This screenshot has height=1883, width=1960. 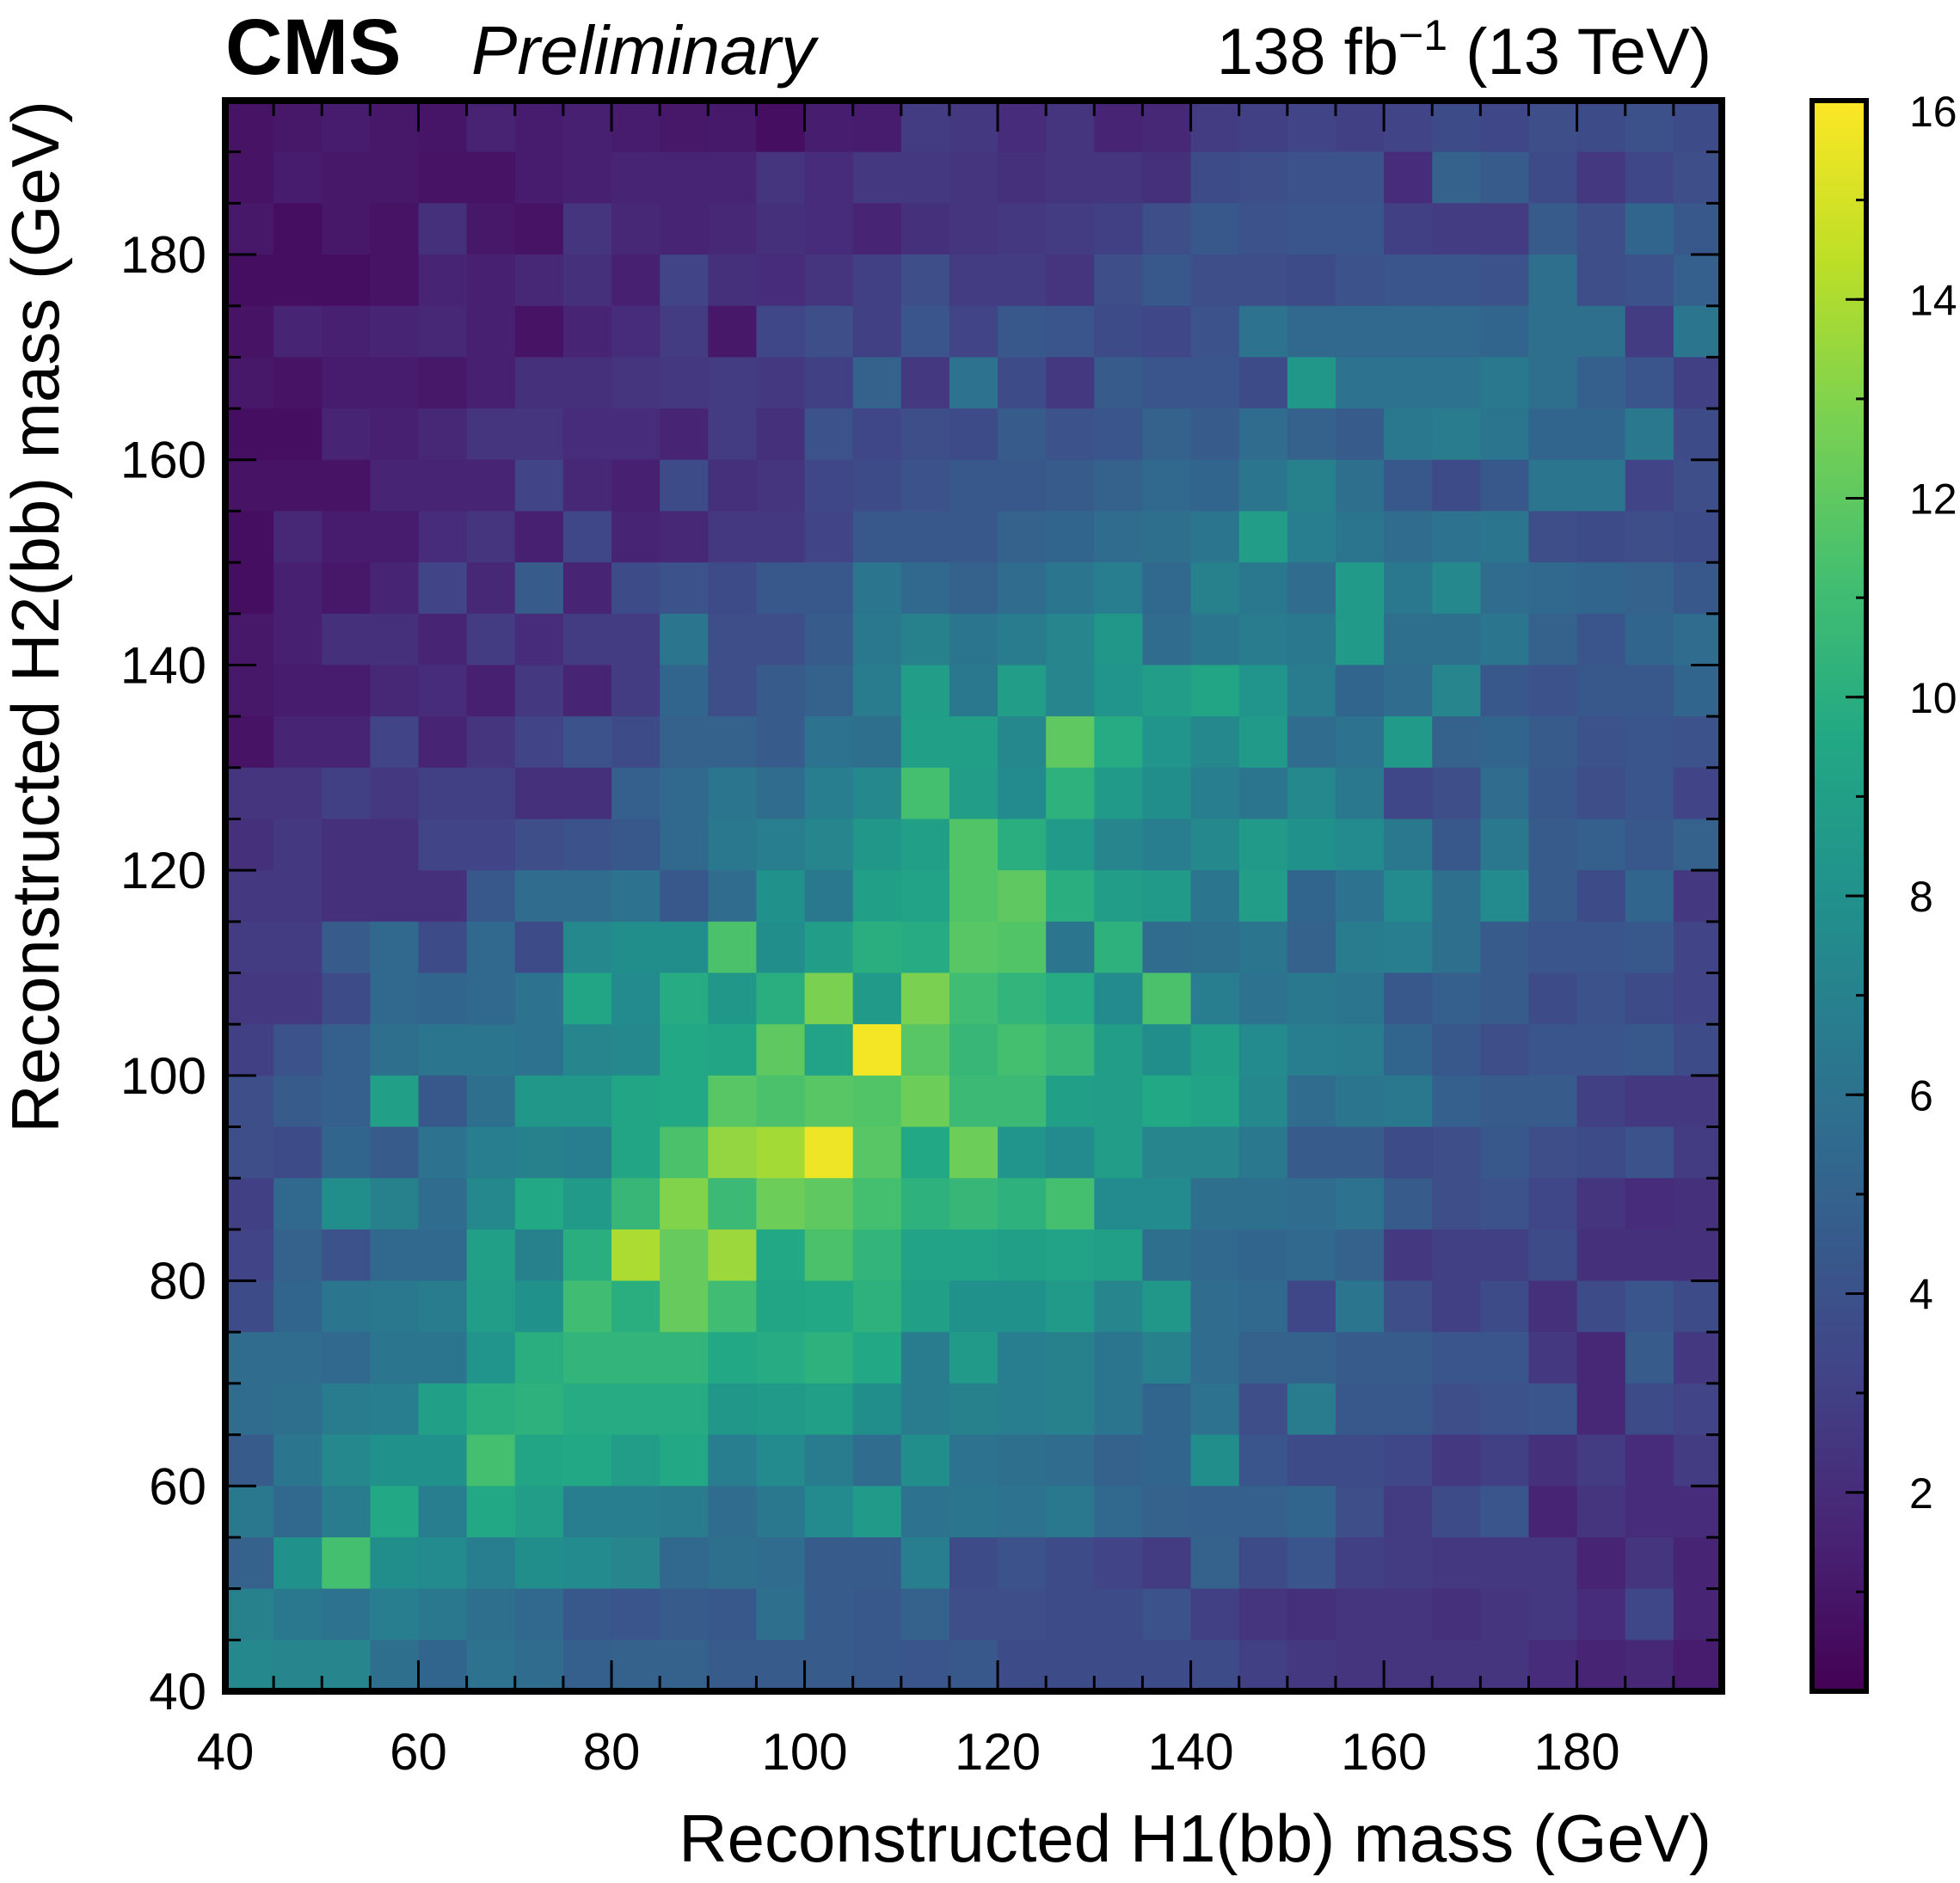 What do you see at coordinates (1307, 52) in the screenshot?
I see `lumi-prefix: 138 fb` at bounding box center [1307, 52].